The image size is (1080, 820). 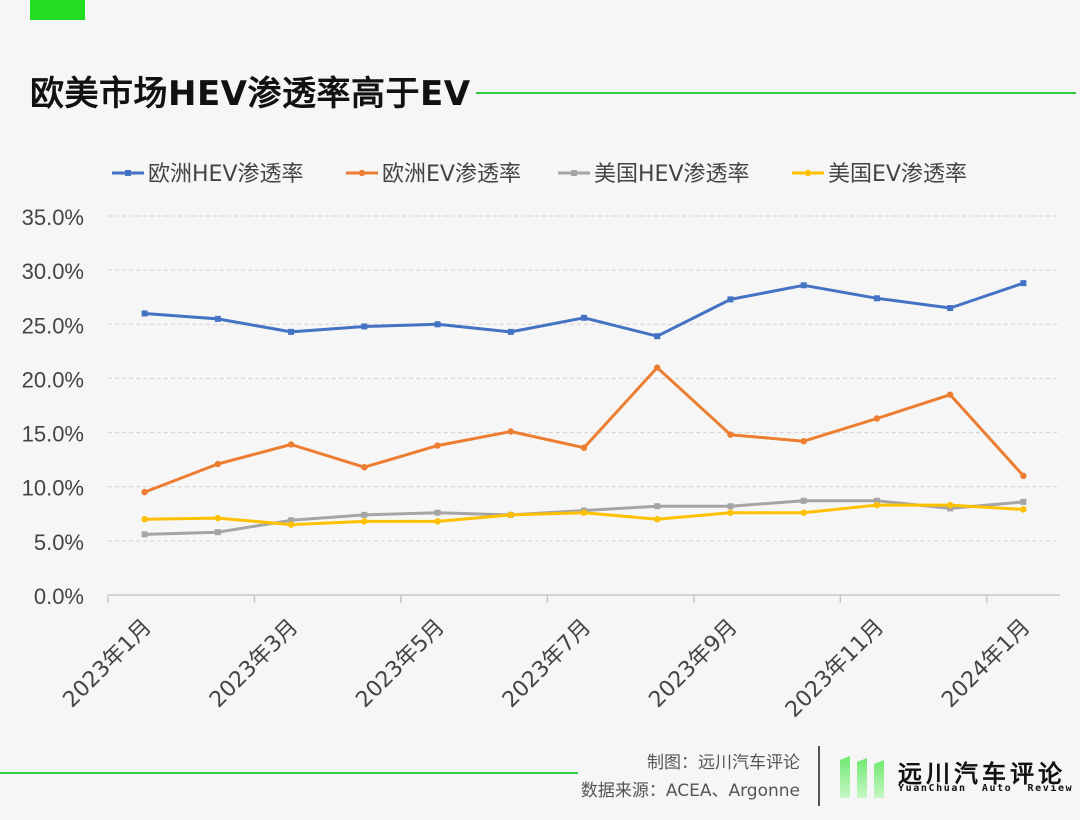 I want to click on legend-label: 欧洲EV渗透率, so click(x=451, y=174).